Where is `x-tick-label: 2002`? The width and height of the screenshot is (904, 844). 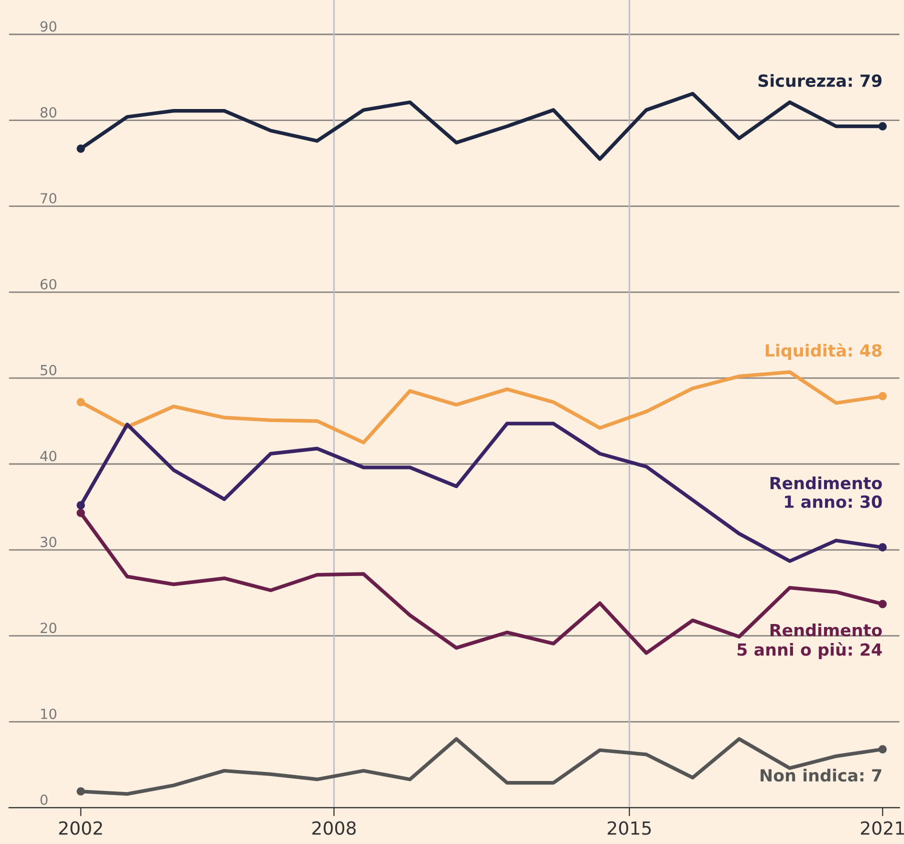
x-tick-label: 2002 is located at coordinates (80, 828).